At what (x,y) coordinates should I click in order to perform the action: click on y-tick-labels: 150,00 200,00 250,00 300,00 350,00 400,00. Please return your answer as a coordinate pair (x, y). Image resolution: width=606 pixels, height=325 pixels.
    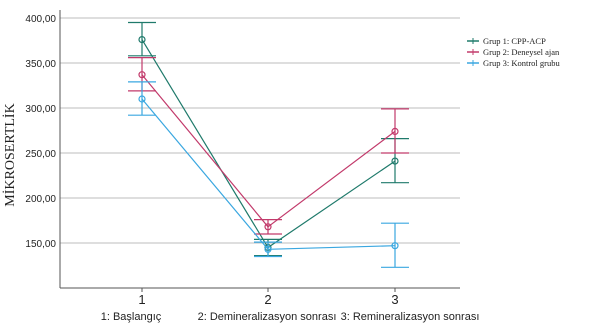
    Looking at the image, I should click on (40, 132).